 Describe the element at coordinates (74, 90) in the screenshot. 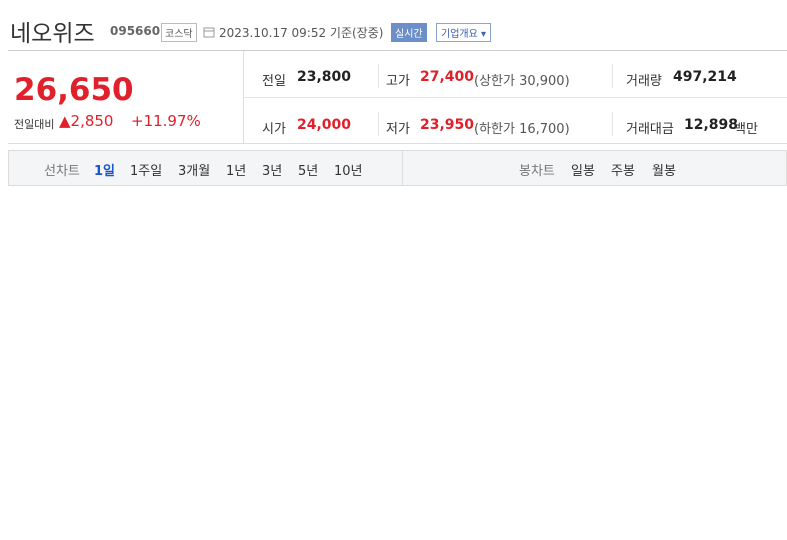

I see `price: 26,650` at that location.